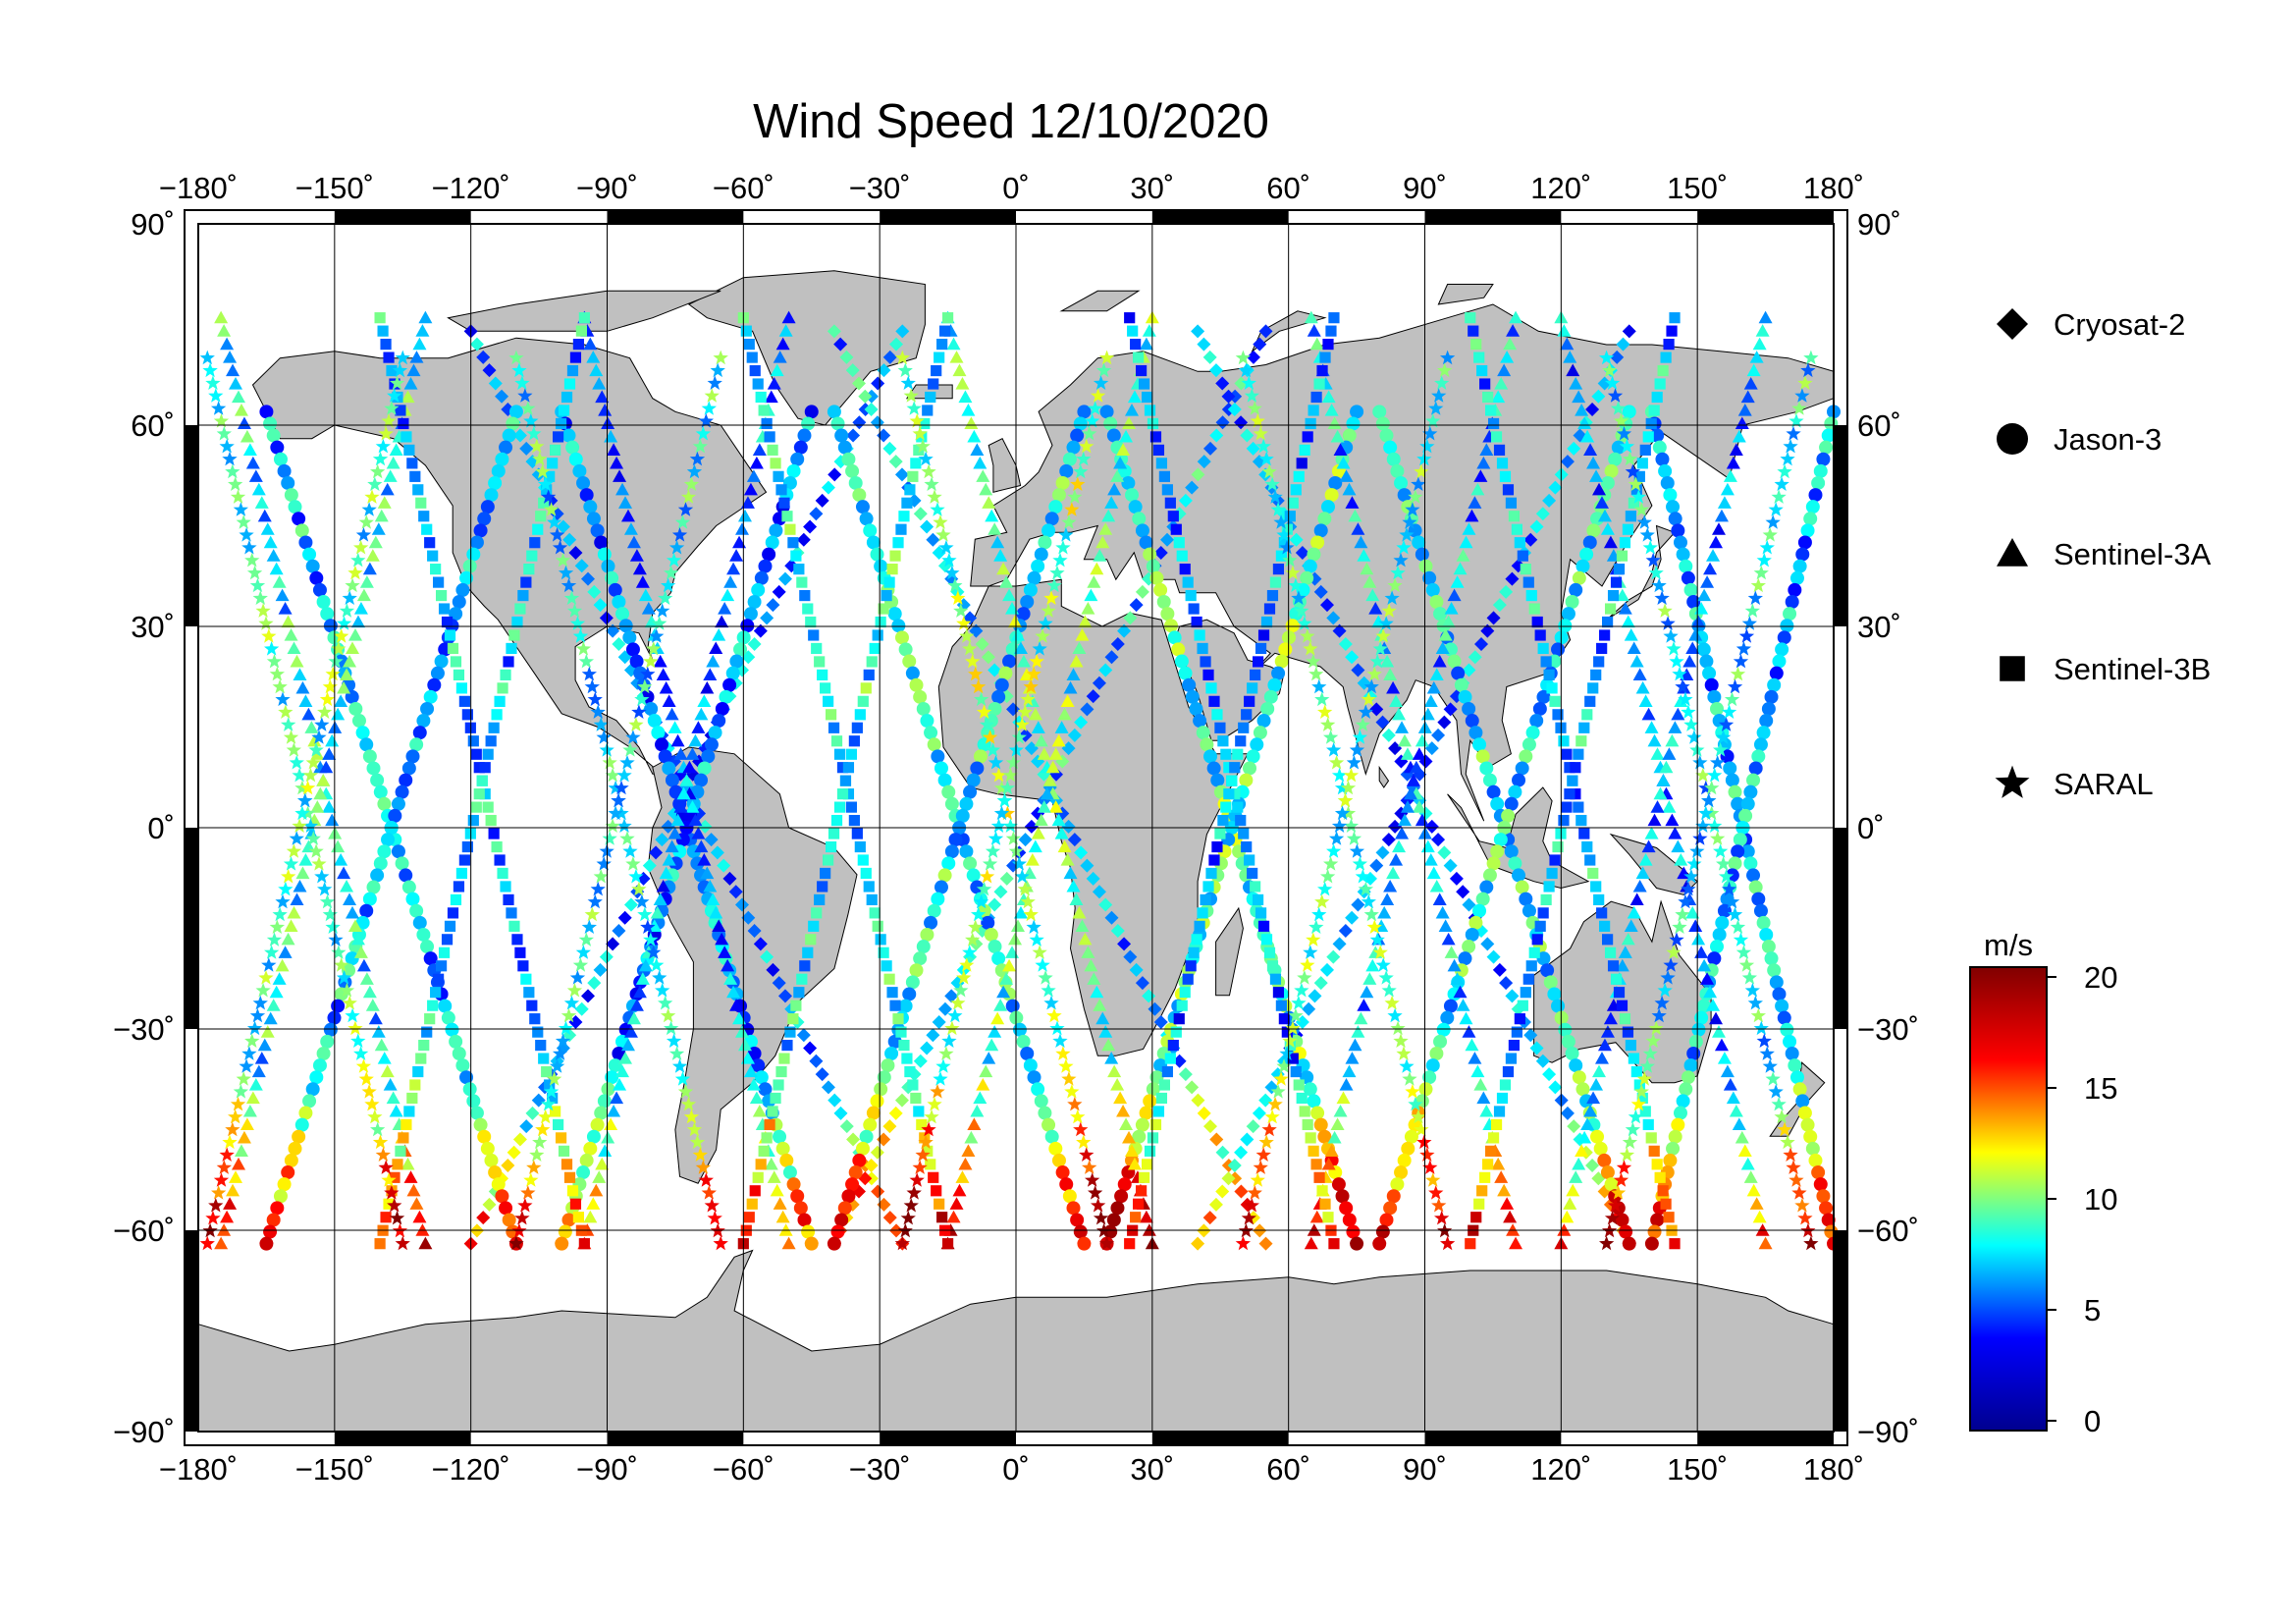 Image resolution: width=2296 pixels, height=1623 pixels. Describe the element at coordinates (1871, 828) in the screenshot. I see `lat-tick-label-right: 0˚` at that location.